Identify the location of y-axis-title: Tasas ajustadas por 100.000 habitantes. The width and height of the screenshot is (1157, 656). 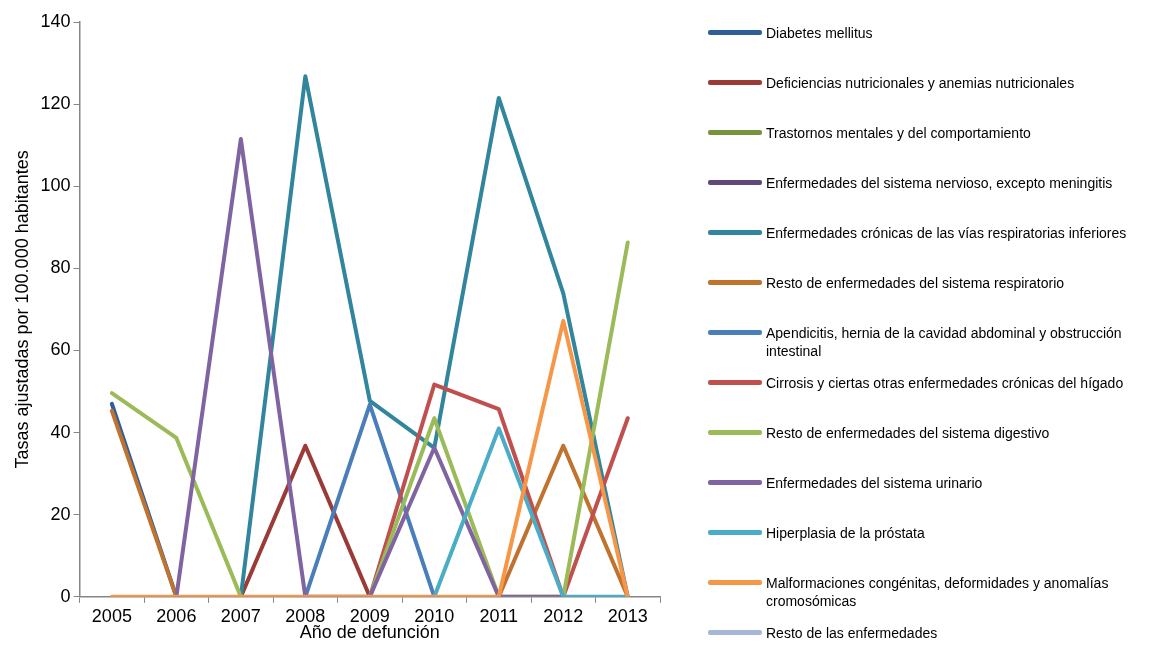
(21, 309).